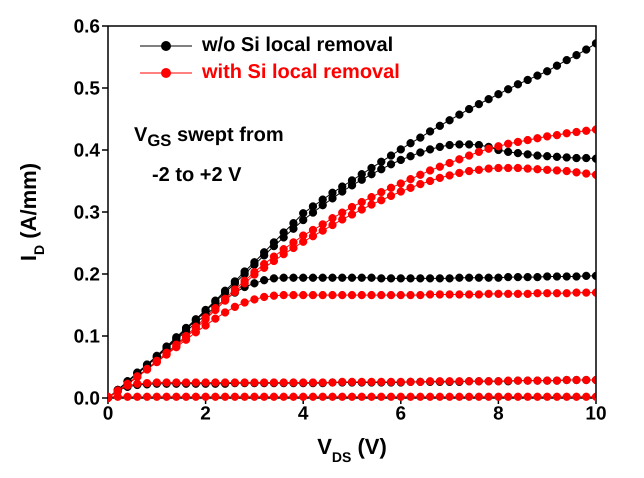  Describe the element at coordinates (197, 175) in the screenshot. I see `annotation: -2 to +2 V` at that location.